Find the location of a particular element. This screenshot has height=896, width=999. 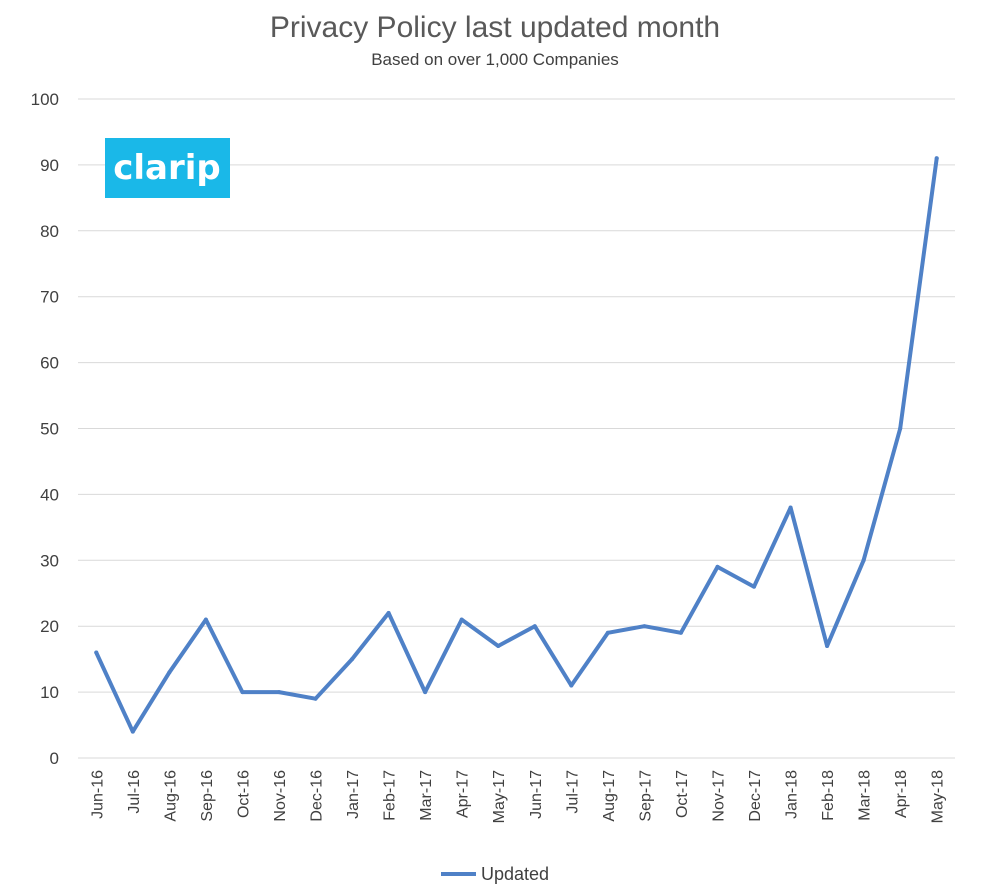

logo-text: clarip is located at coordinates (167, 168).